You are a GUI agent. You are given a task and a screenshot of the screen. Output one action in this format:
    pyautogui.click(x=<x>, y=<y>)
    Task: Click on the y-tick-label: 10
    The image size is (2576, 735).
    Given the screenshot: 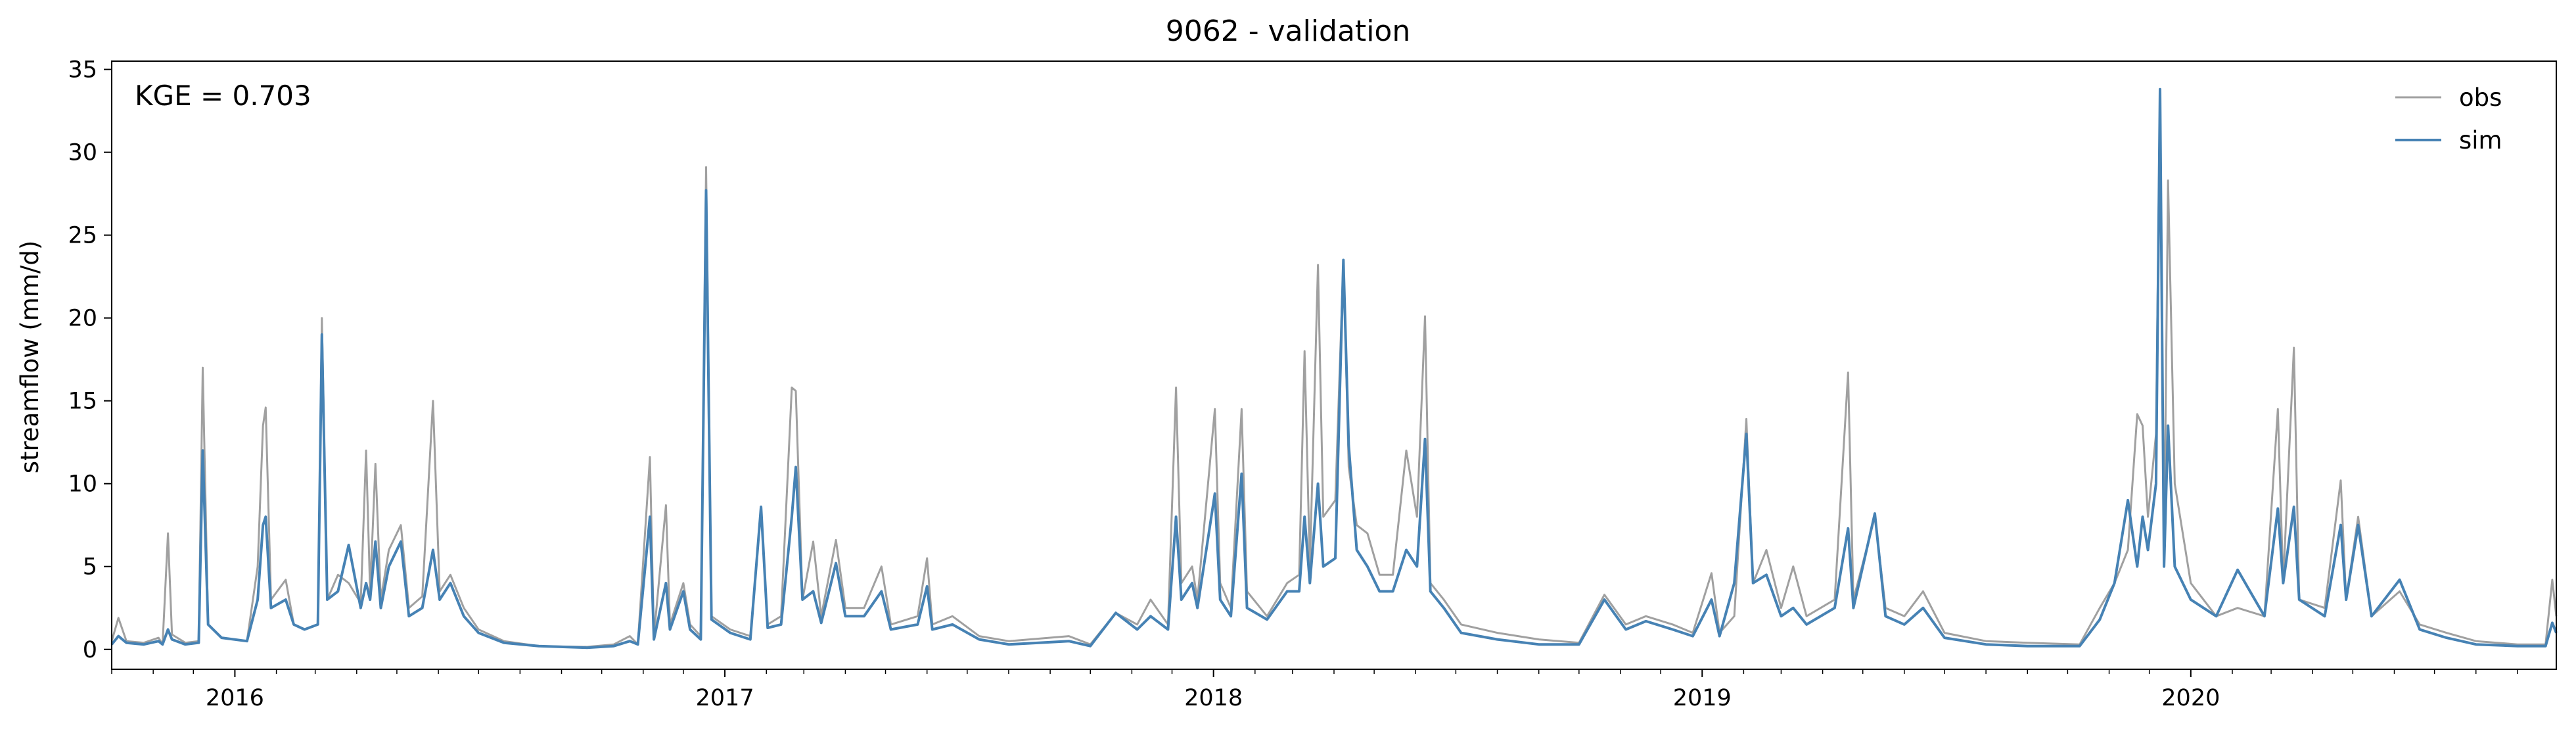 What is the action you would take?
    pyautogui.click(x=83, y=484)
    